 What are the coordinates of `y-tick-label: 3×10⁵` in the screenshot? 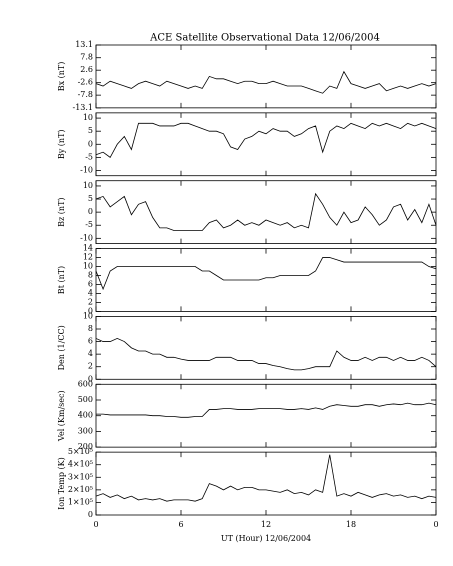 It's located at (80, 476).